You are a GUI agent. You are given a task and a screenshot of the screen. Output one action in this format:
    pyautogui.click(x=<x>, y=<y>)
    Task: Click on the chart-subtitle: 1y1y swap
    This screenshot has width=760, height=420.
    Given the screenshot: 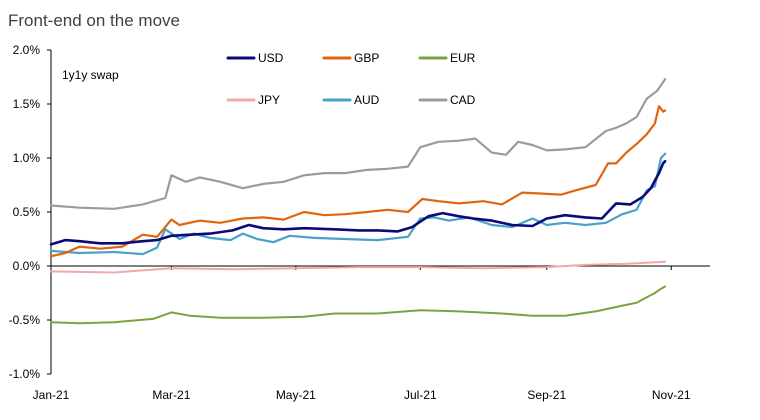 What is the action you would take?
    pyautogui.click(x=90, y=75)
    